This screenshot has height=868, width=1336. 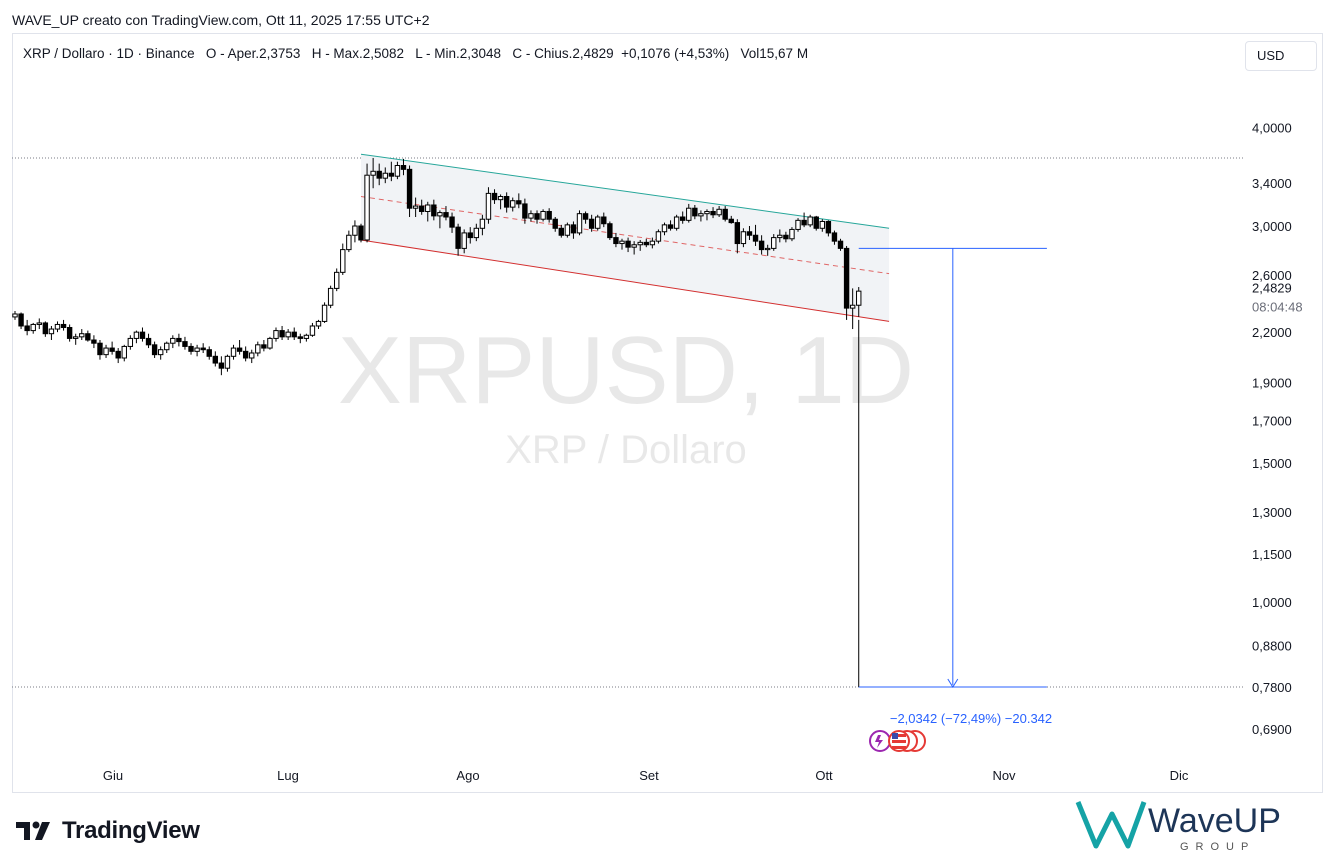 What do you see at coordinates (1272, 332) in the screenshot?
I see `y-tick-label: 2,2000` at bounding box center [1272, 332].